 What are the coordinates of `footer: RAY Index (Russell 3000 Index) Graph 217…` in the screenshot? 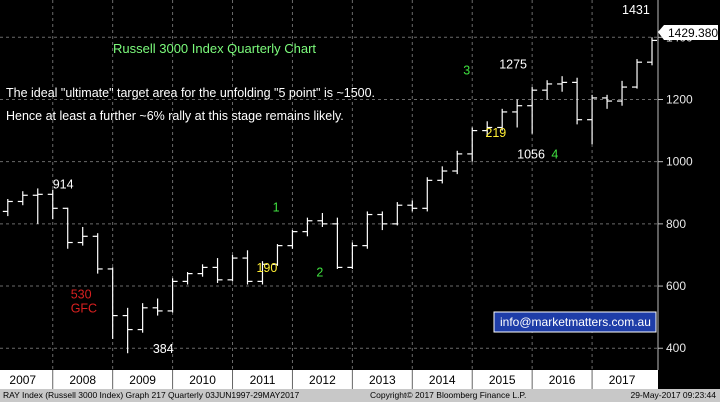 It's located at (360, 395).